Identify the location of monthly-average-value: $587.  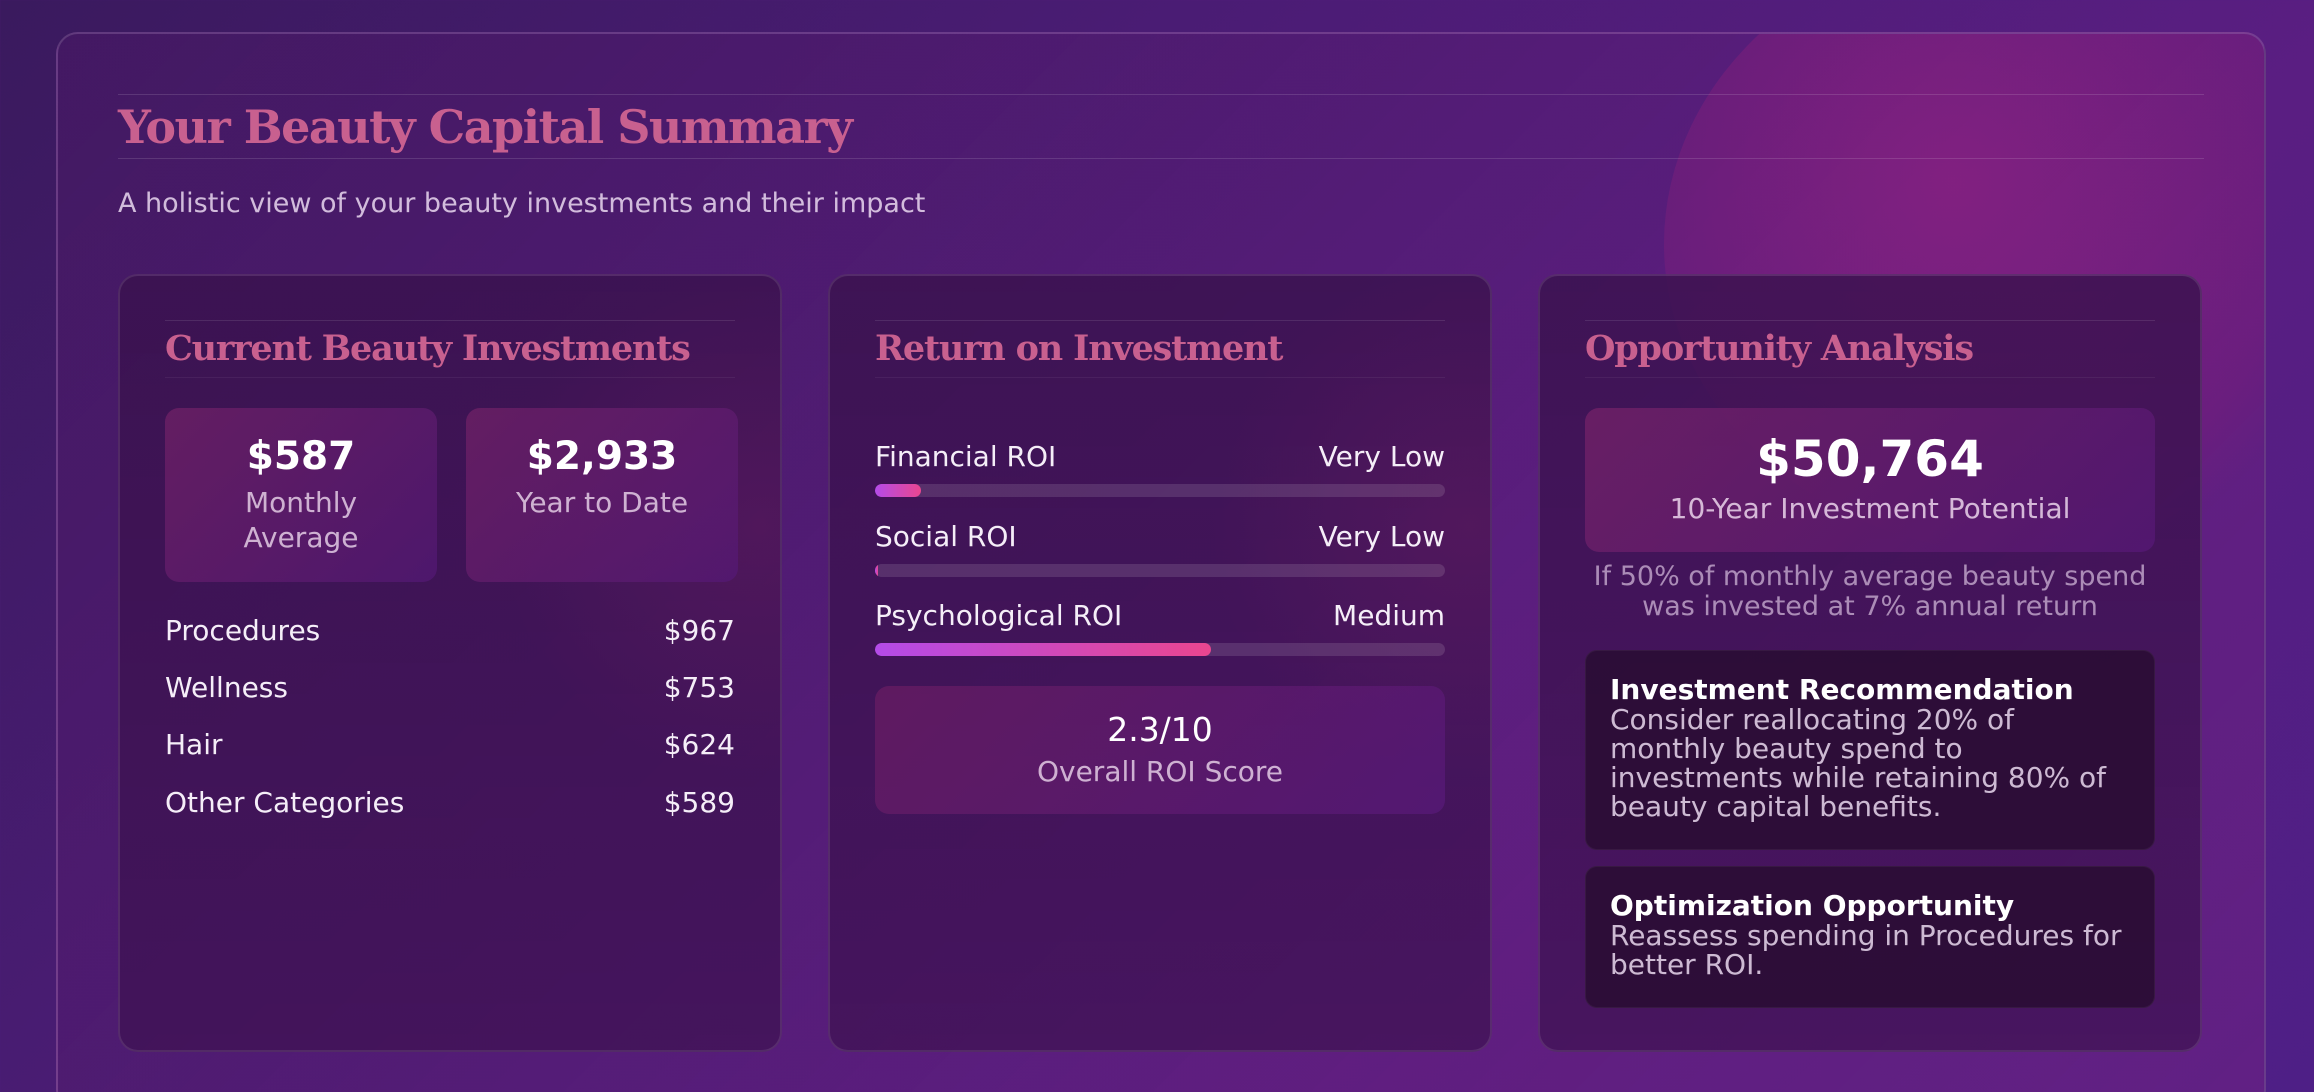
(301, 456).